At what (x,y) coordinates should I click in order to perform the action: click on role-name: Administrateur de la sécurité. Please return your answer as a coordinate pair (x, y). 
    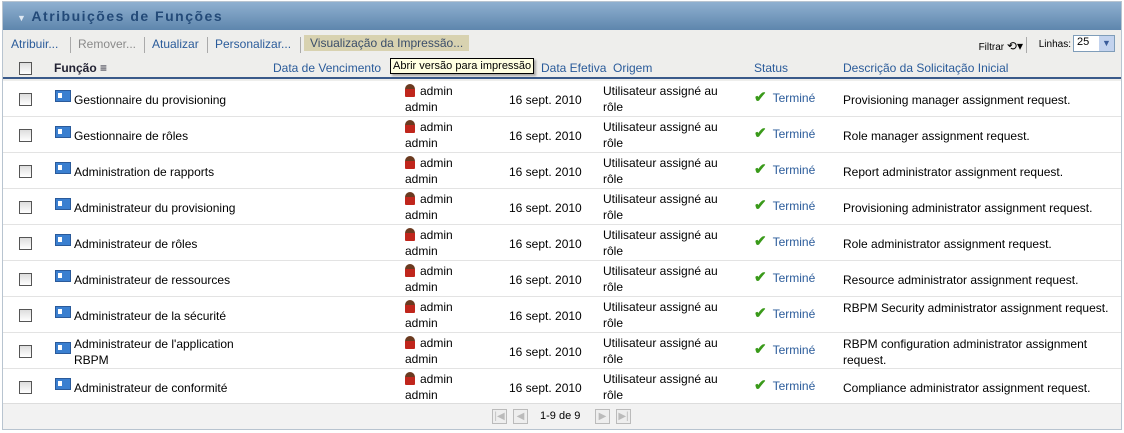
    Looking at the image, I should click on (150, 316).